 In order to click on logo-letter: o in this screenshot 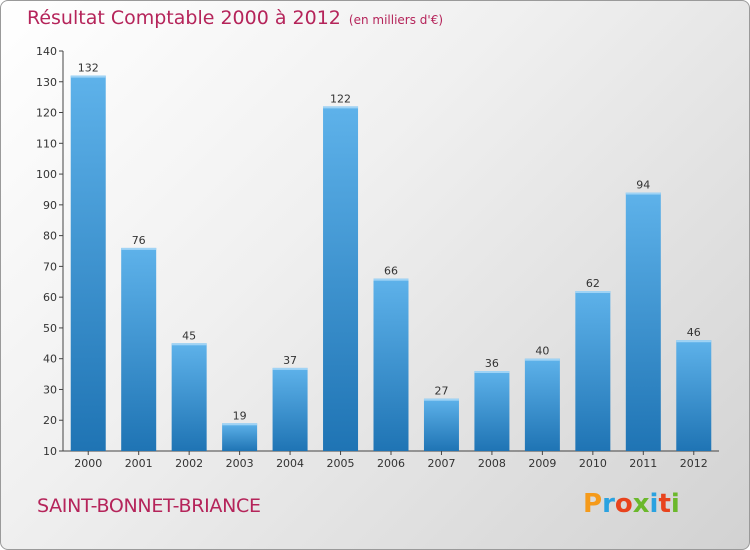, I will do `click(623, 504)`.